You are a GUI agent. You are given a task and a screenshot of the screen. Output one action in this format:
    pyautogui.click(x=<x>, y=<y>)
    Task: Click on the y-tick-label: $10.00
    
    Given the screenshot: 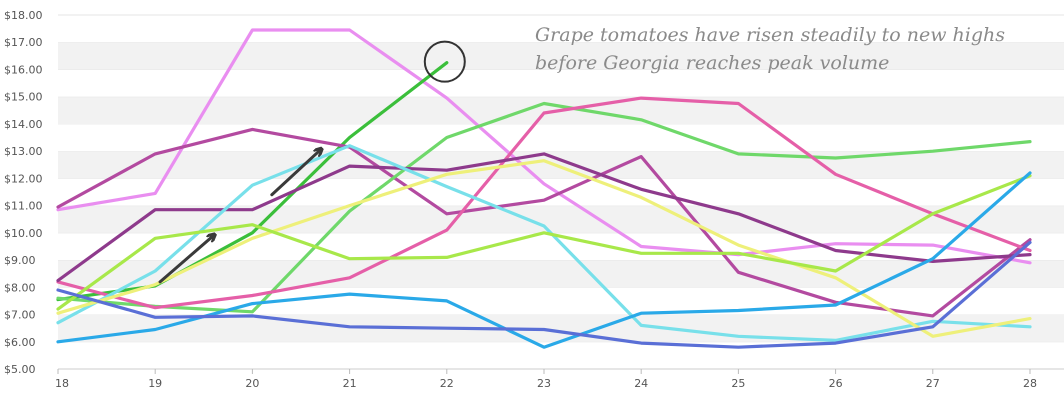 What is the action you would take?
    pyautogui.click(x=23, y=233)
    